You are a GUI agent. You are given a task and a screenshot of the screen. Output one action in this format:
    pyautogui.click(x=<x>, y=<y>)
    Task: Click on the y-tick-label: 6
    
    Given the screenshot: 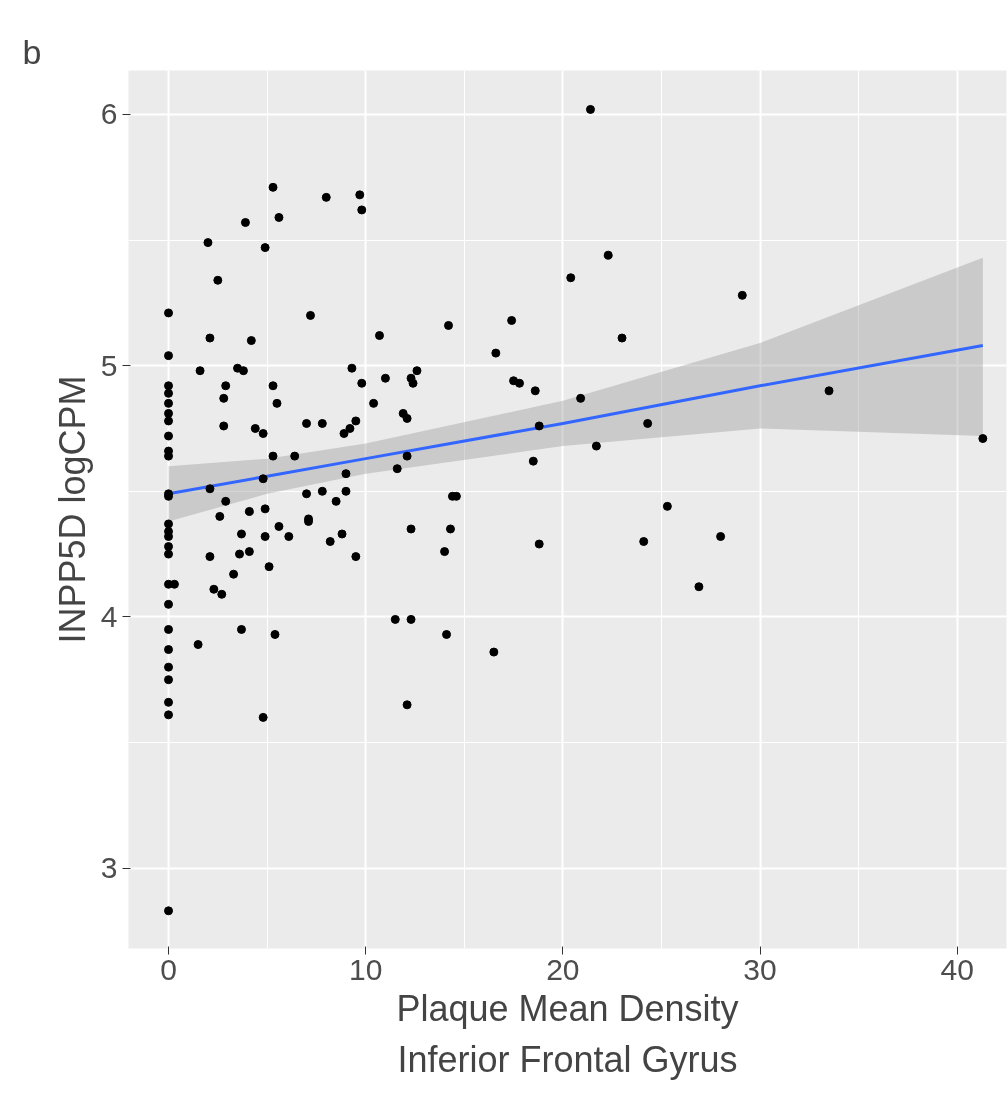 What is the action you would take?
    pyautogui.click(x=109, y=114)
    